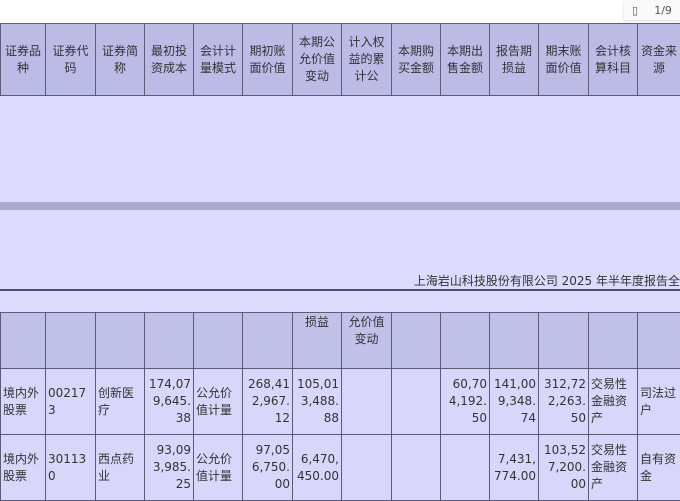 The width and height of the screenshot is (680, 501). I want to click on table-row-cell: 司法过户, so click(659, 402).